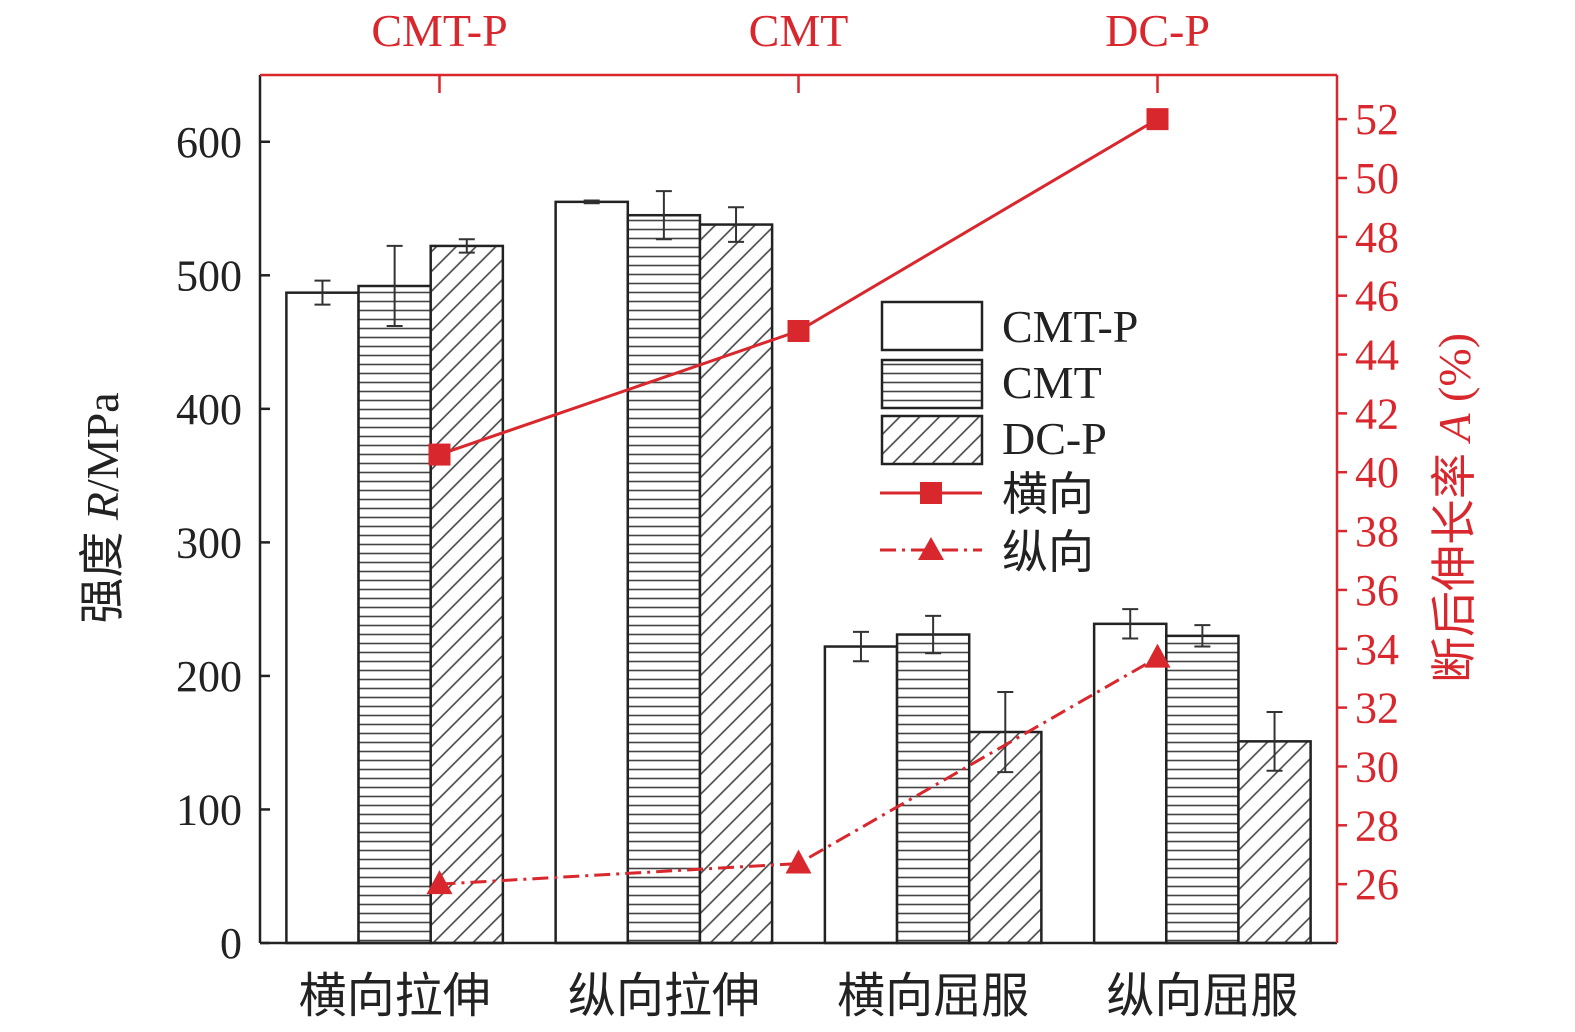  Describe the element at coordinates (1052, 382) in the screenshot. I see `legend-label-cmt: CMT` at that location.